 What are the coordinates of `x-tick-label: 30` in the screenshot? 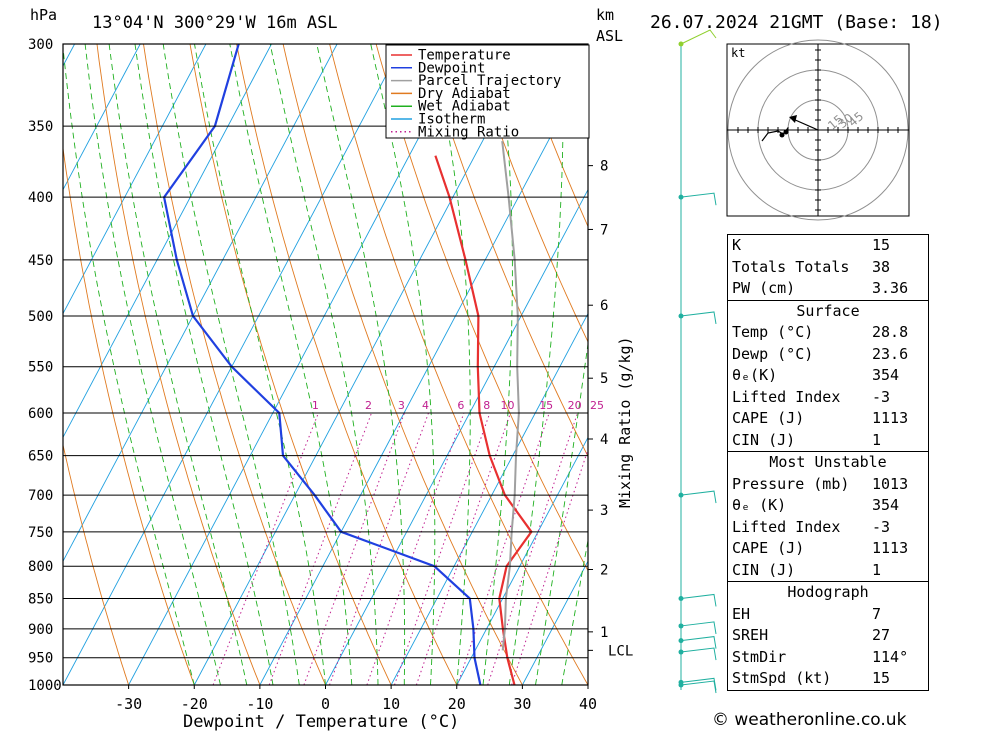 It's located at (522, 704).